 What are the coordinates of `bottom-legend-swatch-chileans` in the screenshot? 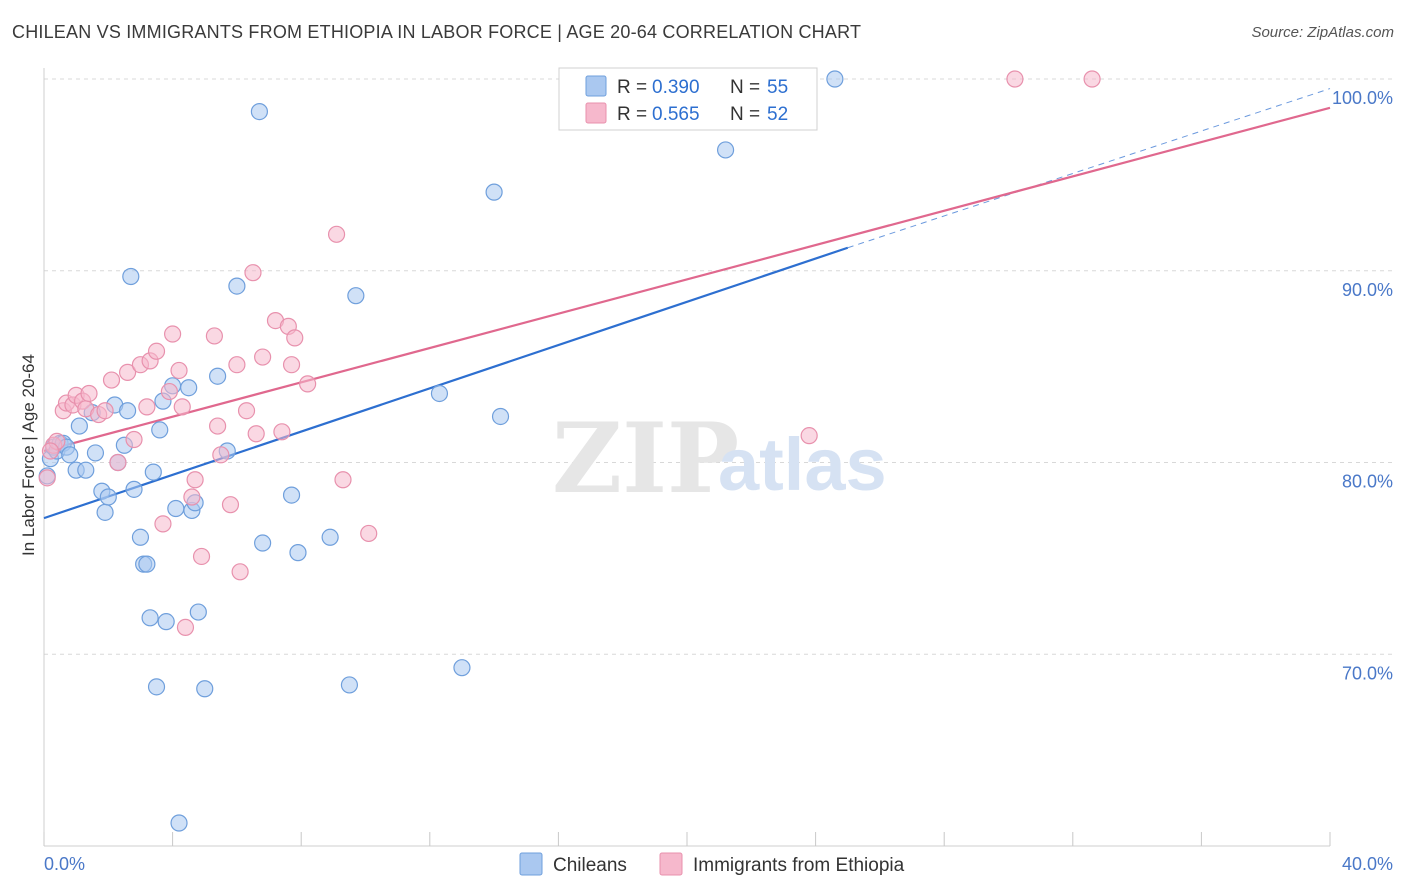 It's located at (531, 864).